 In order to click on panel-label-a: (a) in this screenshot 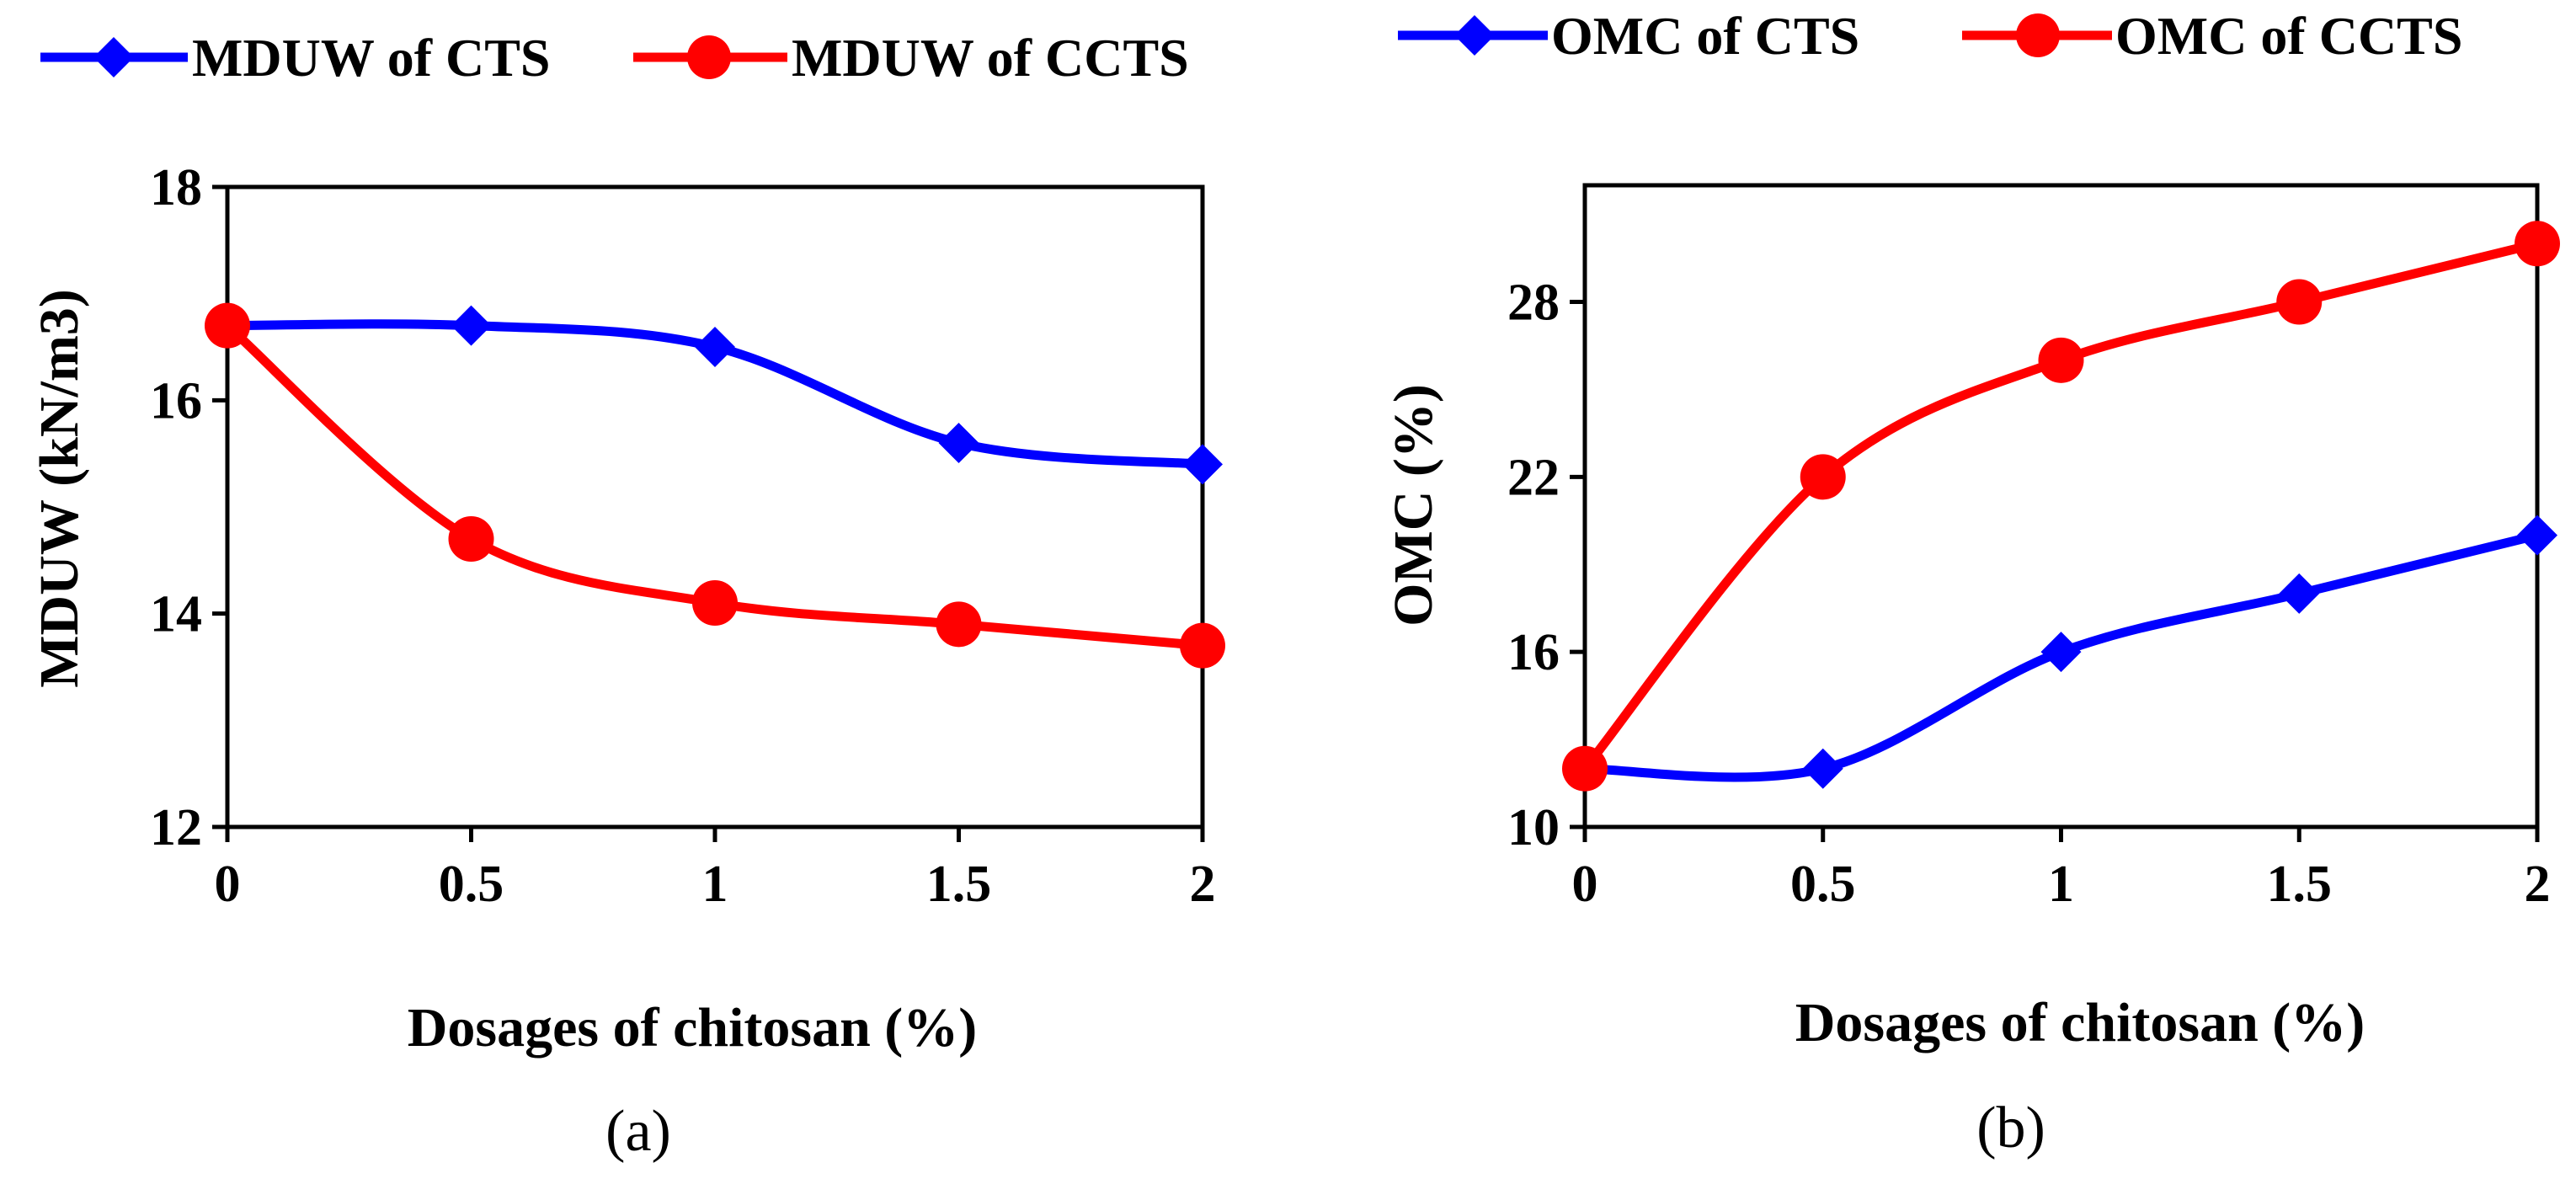, I will do `click(638, 1131)`.